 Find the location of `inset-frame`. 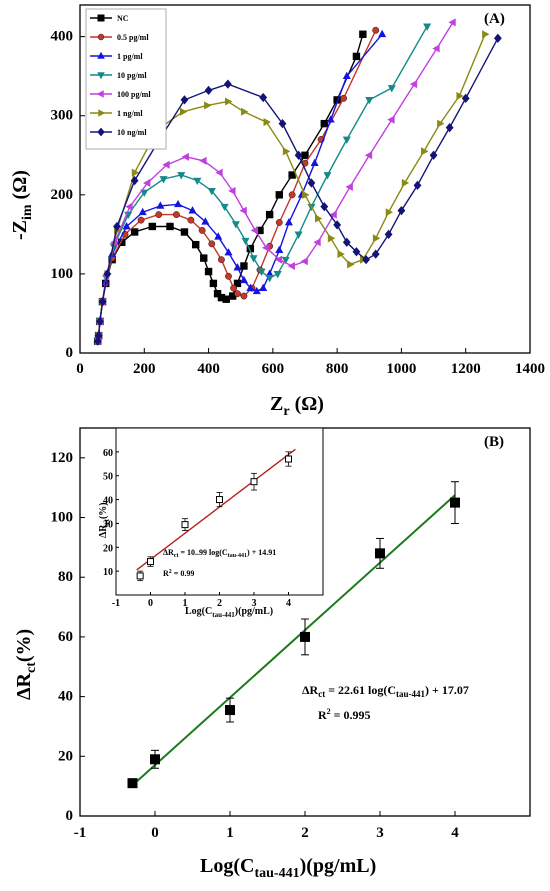

inset-frame is located at coordinates (219, 511).